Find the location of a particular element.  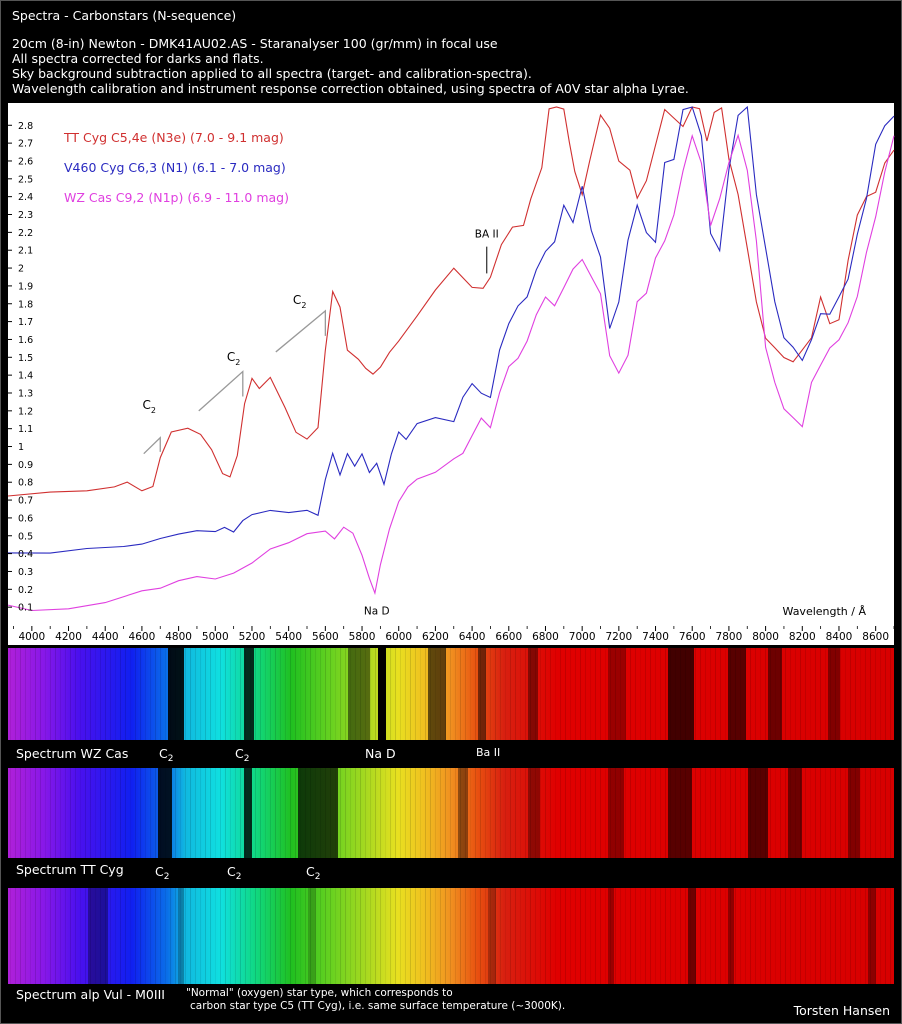

x-tick-label: 5600 is located at coordinates (325, 637).